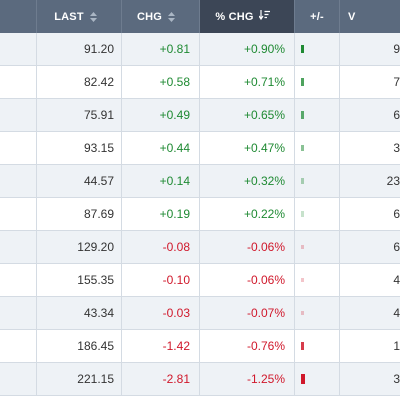 The image size is (400, 400). Describe the element at coordinates (78, 280) in the screenshot. I see `last-price-cell: 155.35` at that location.